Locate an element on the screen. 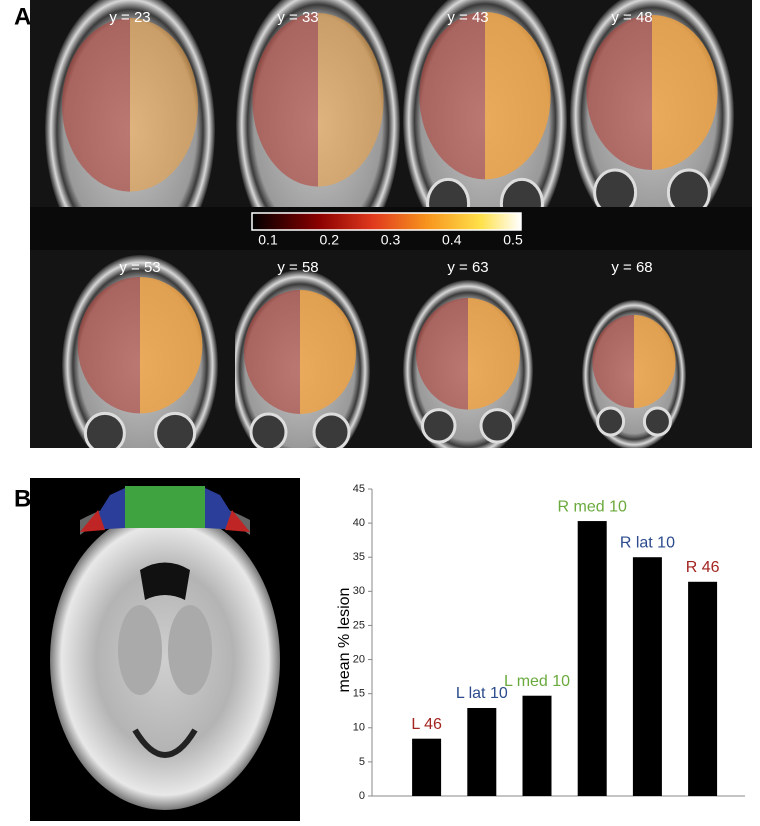 This screenshot has height=826, width=760. slice-label: y = 63 is located at coordinates (467, 267).